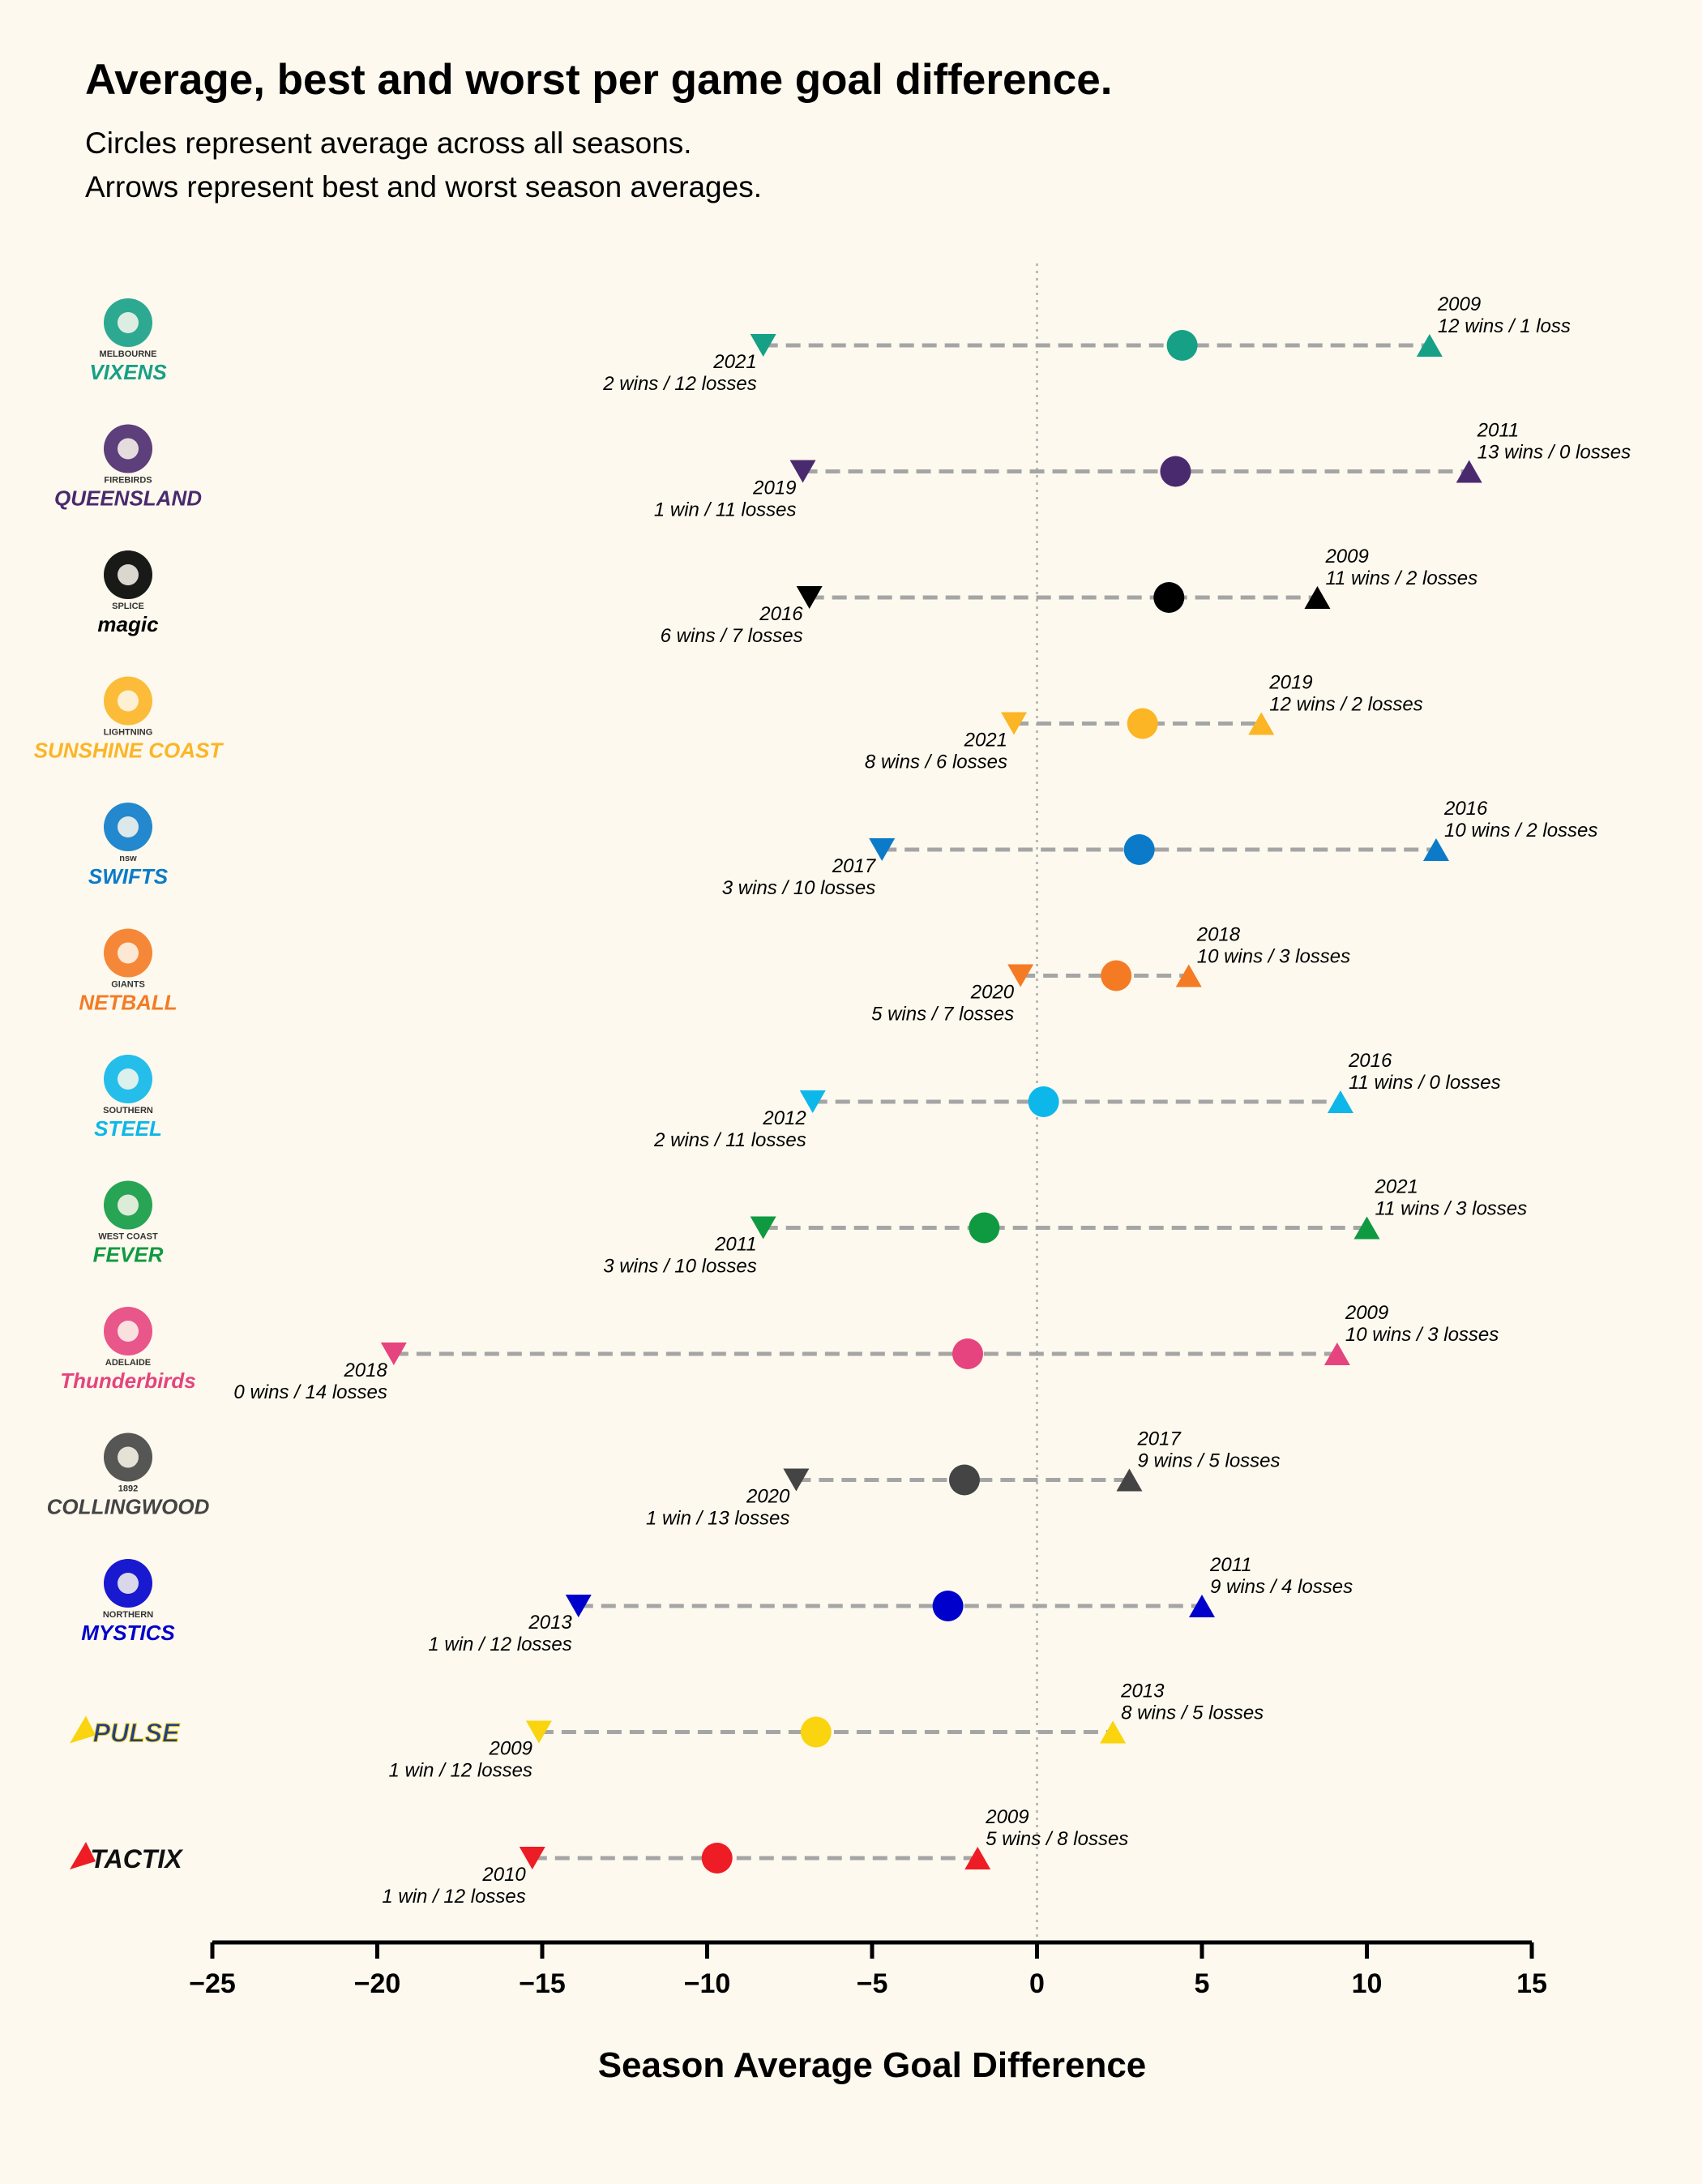 The height and width of the screenshot is (2184, 1702). What do you see at coordinates (510, 1749) in the screenshot?
I see `worst-season-year: 2009` at bounding box center [510, 1749].